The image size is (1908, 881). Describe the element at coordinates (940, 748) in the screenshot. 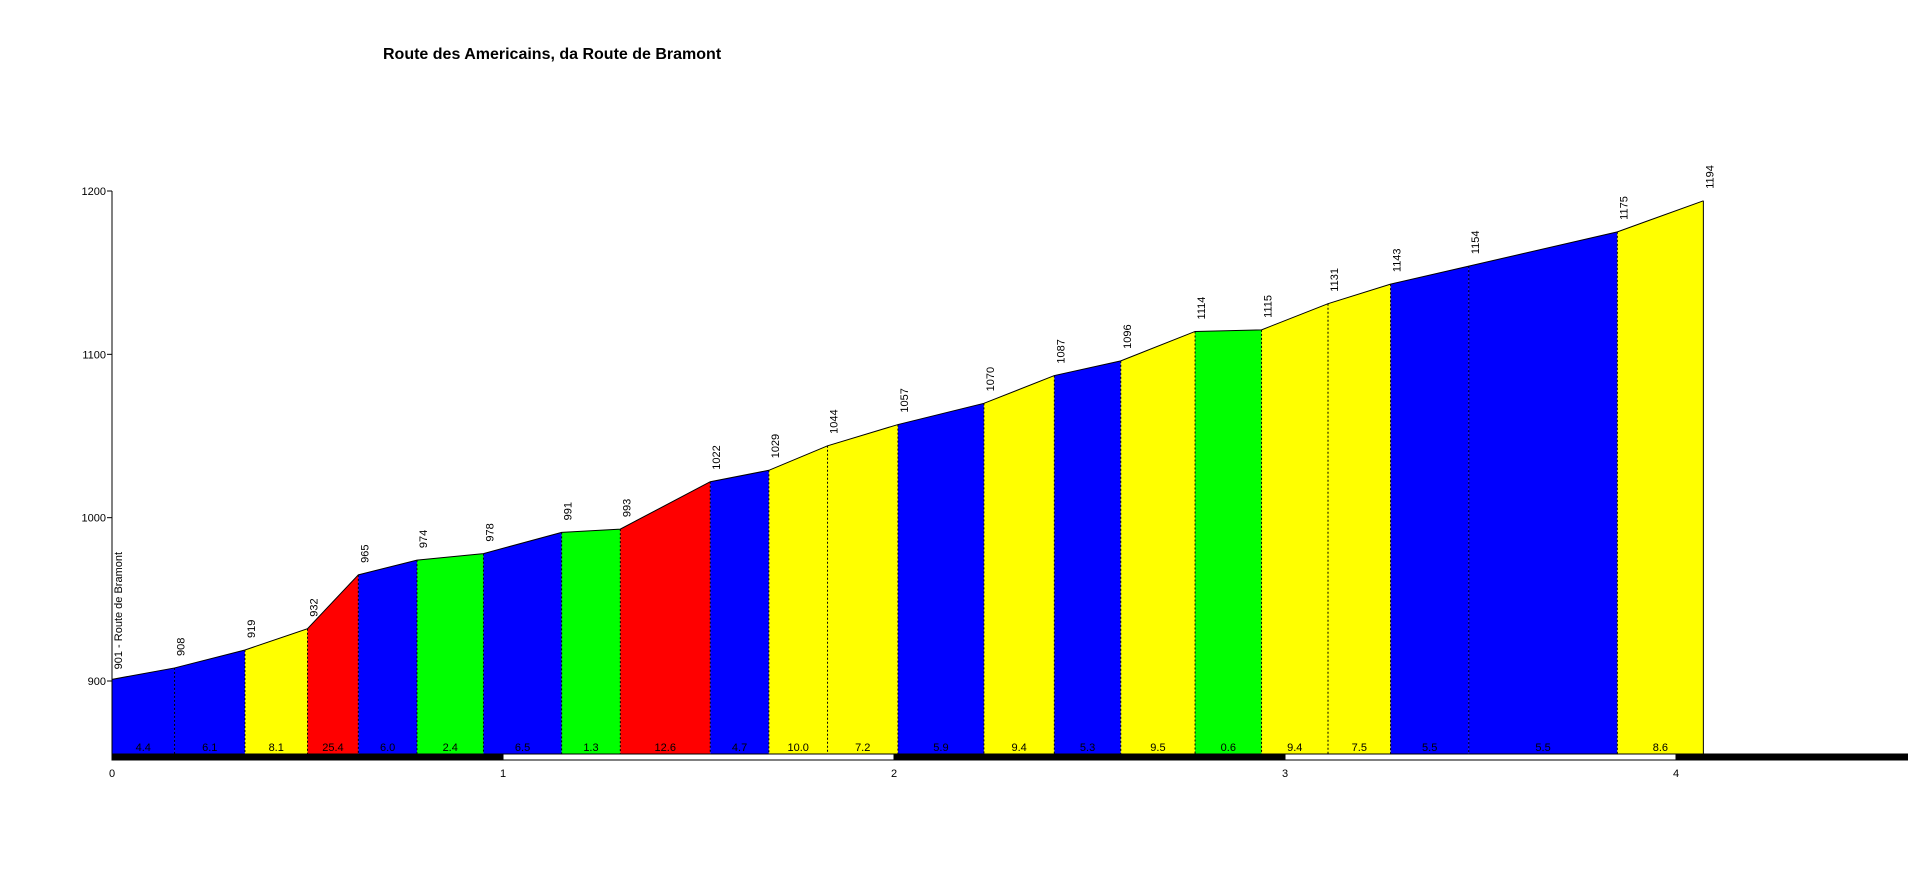

I see `gradient-label: 5.9` at that location.